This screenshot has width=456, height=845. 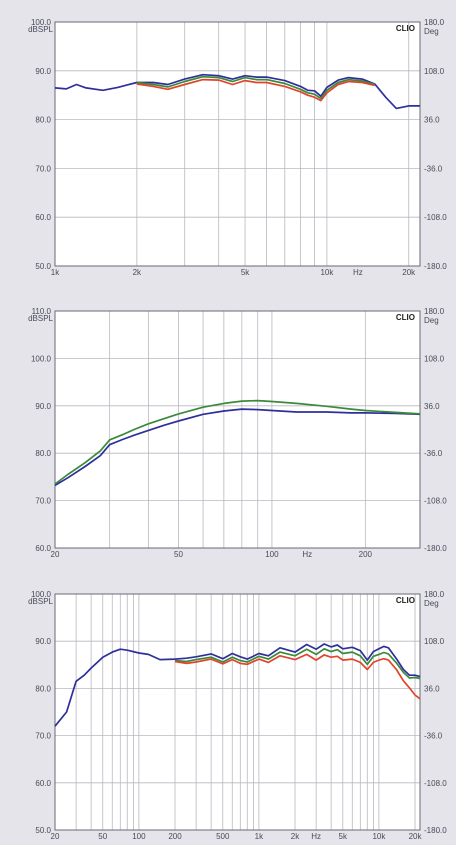 I want to click on x-tick-label: 500, so click(x=223, y=836).